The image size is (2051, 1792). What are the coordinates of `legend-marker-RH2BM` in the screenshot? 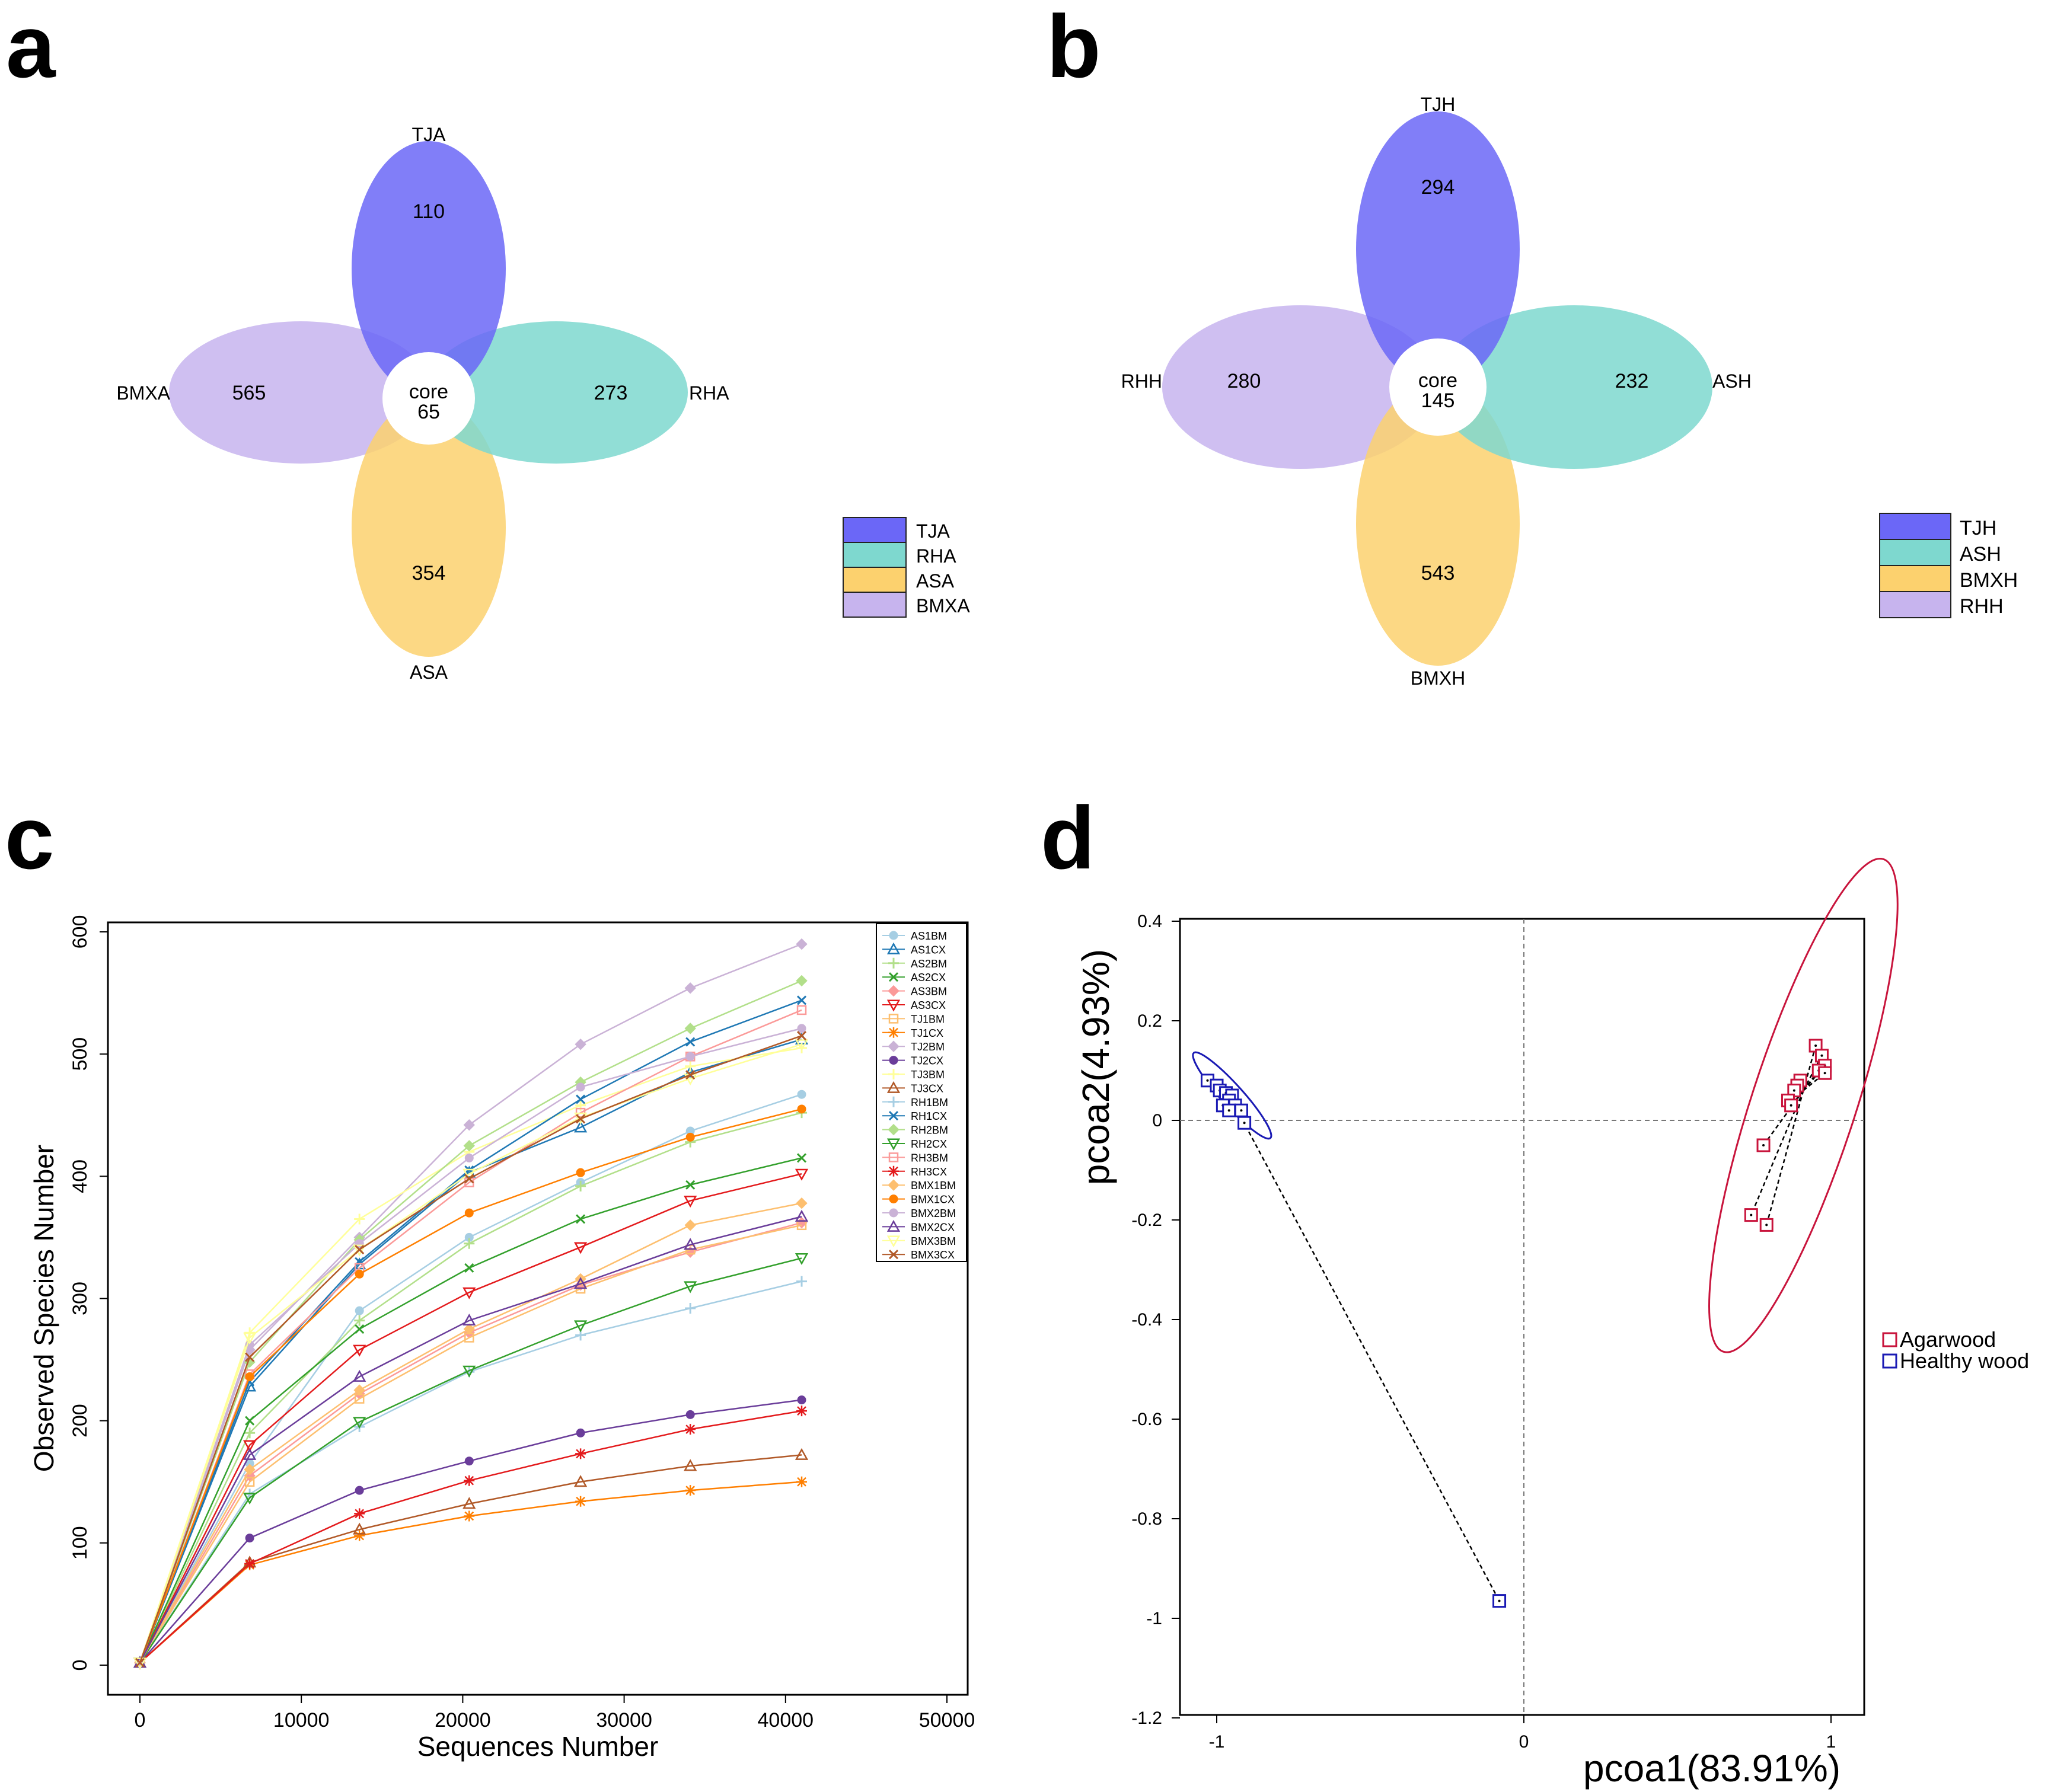 It's located at (894, 1129).